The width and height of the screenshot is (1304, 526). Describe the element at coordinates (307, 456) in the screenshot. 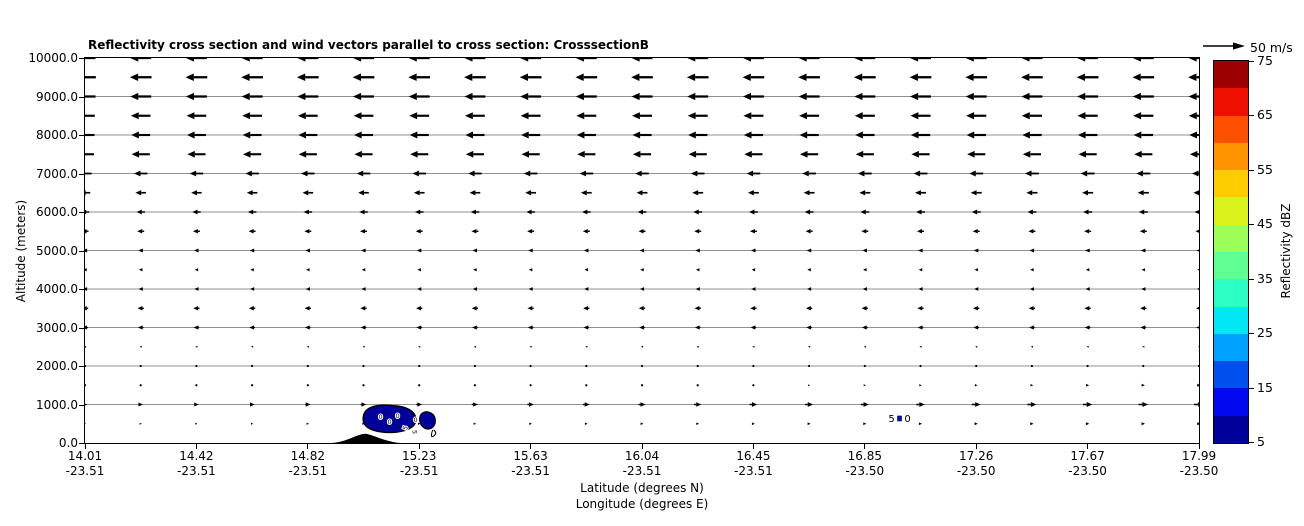

I see `x-tick-label-lat: 14.82` at that location.